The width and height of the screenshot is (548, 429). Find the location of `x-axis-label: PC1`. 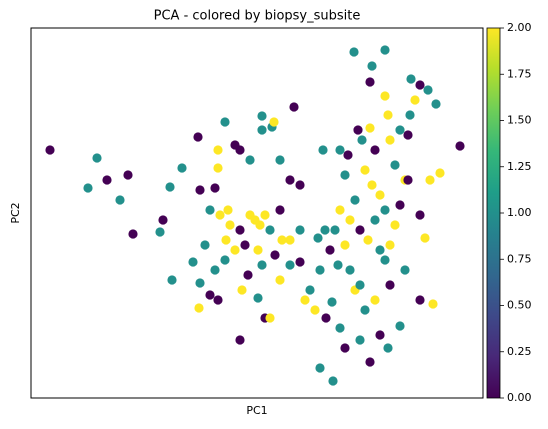

x-axis-label: PC1 is located at coordinates (256, 410).